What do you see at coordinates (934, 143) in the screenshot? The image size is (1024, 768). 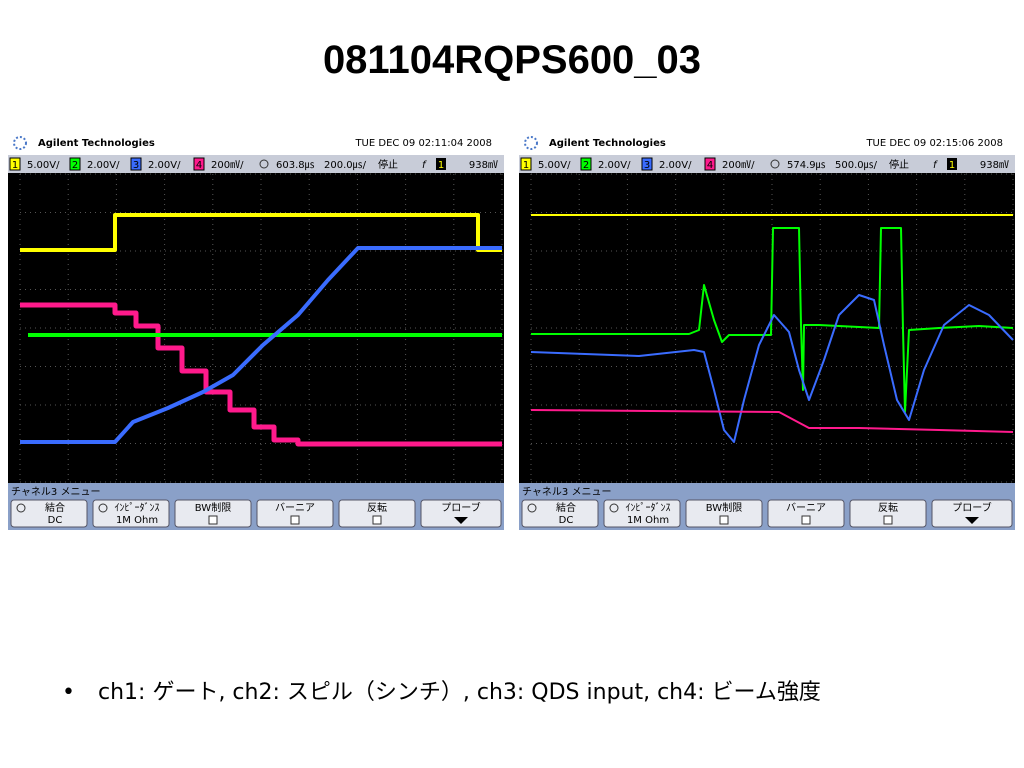 I see `timestamp: TUE DEC 09 02:15:06 2008` at bounding box center [934, 143].